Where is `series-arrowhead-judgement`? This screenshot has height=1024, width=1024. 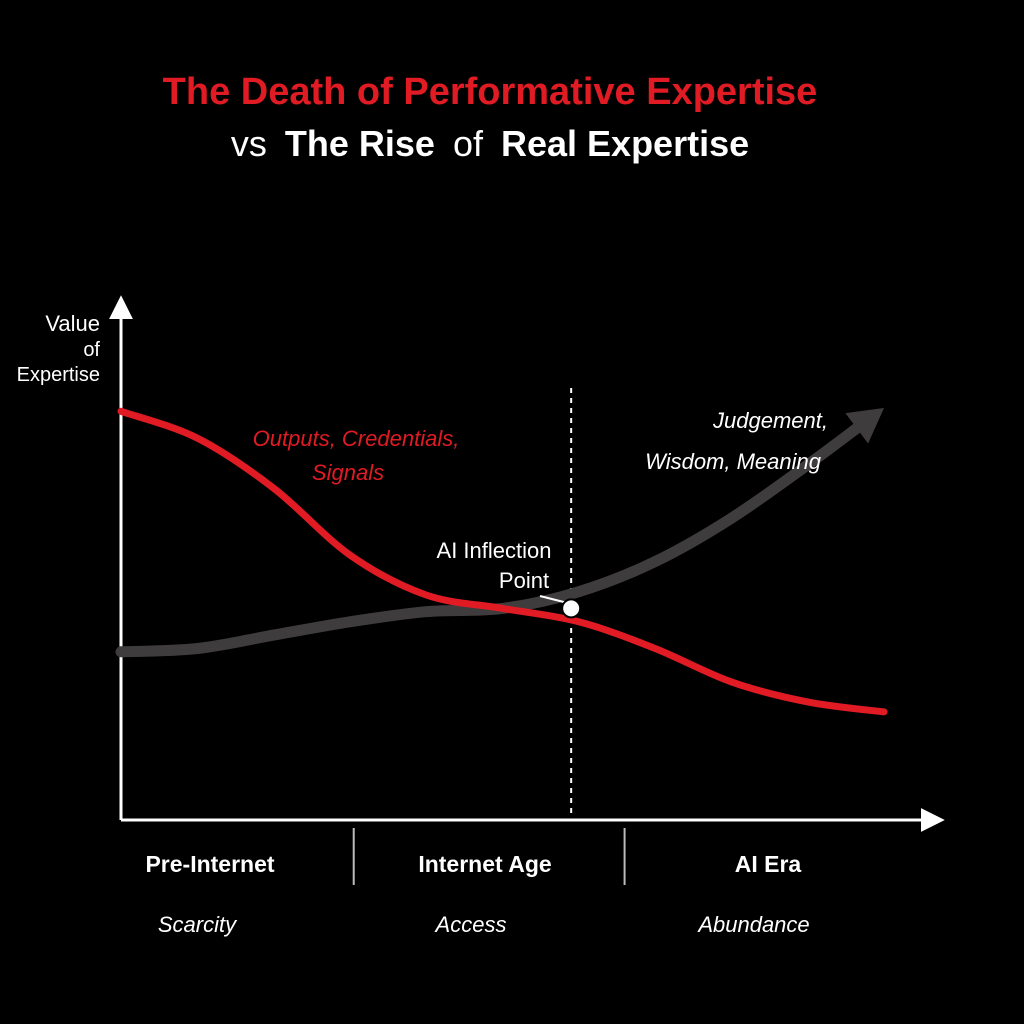
series-arrowhead-judgement is located at coordinates (864, 426).